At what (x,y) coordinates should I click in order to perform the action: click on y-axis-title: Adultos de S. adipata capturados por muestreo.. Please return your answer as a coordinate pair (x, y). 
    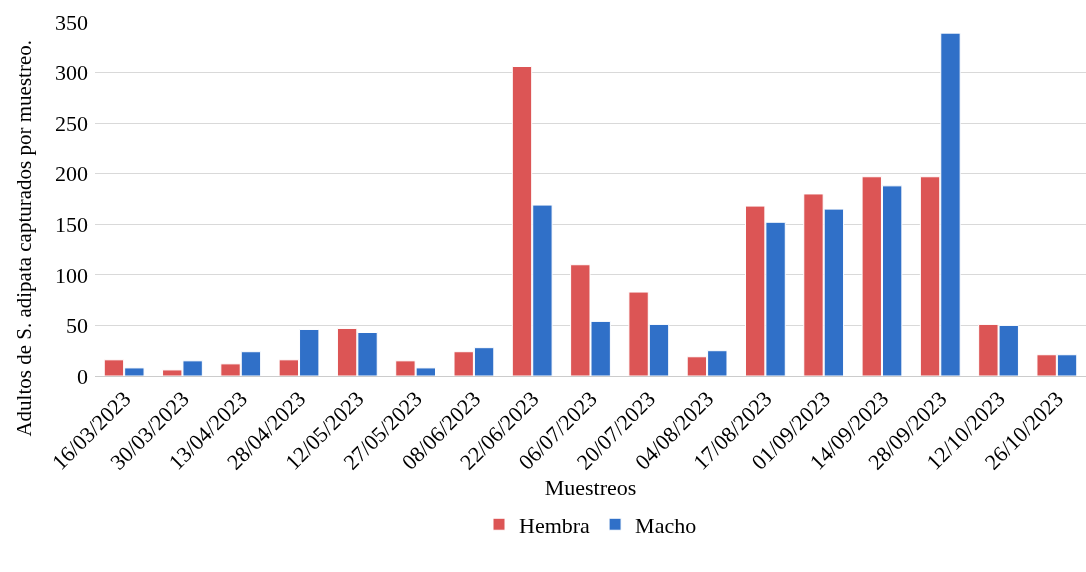
    Looking at the image, I should click on (23, 238).